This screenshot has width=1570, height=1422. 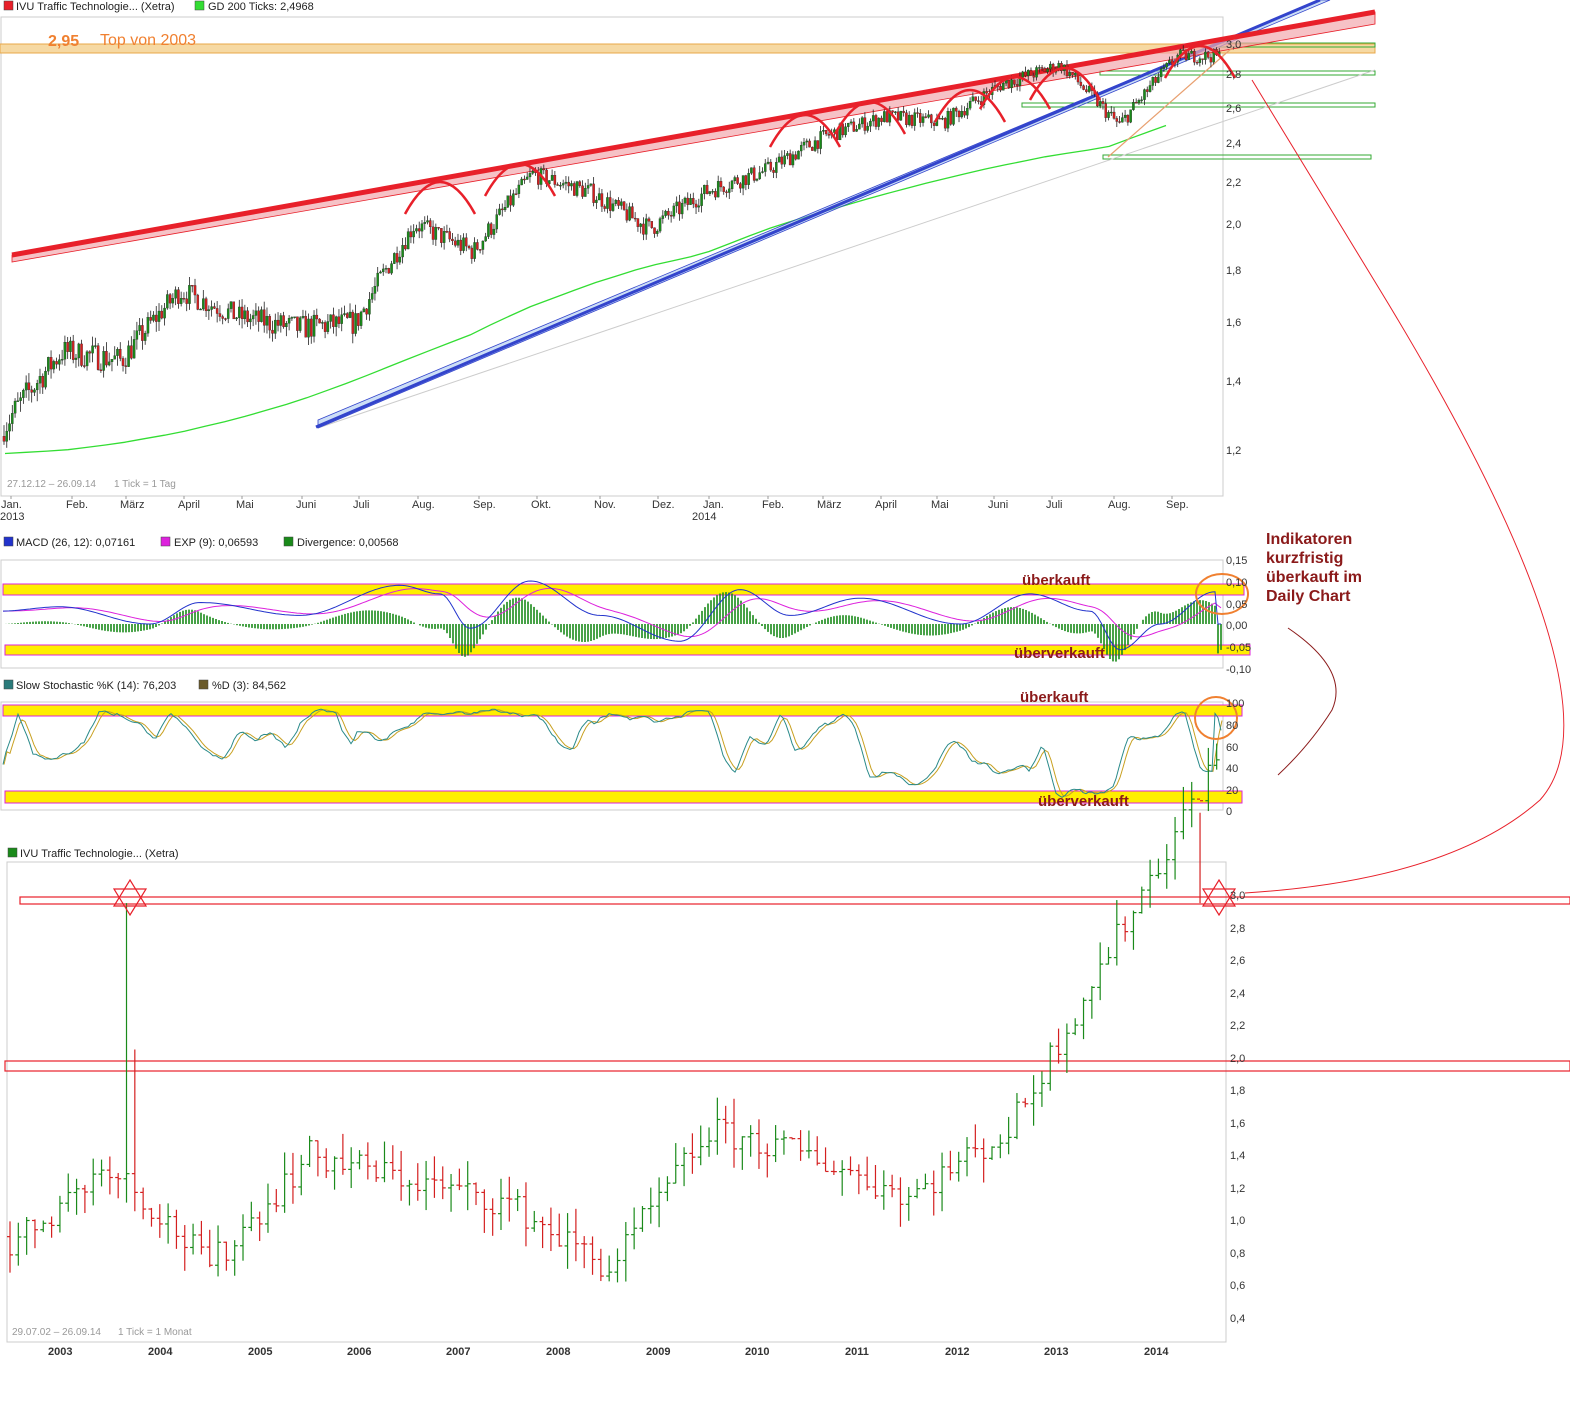 I want to click on y-tick: 20, so click(x=1232, y=791).